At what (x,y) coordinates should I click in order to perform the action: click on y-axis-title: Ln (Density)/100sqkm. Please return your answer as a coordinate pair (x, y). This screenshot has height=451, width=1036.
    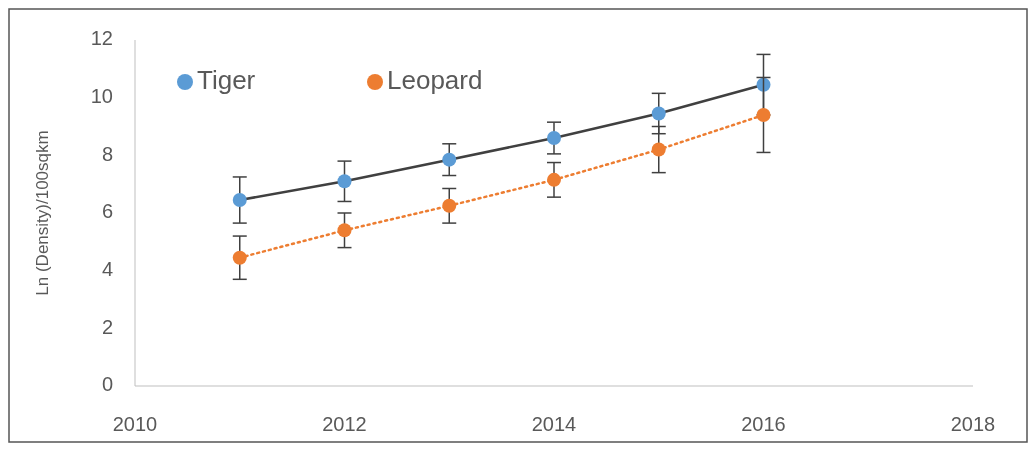
    Looking at the image, I should click on (42, 213).